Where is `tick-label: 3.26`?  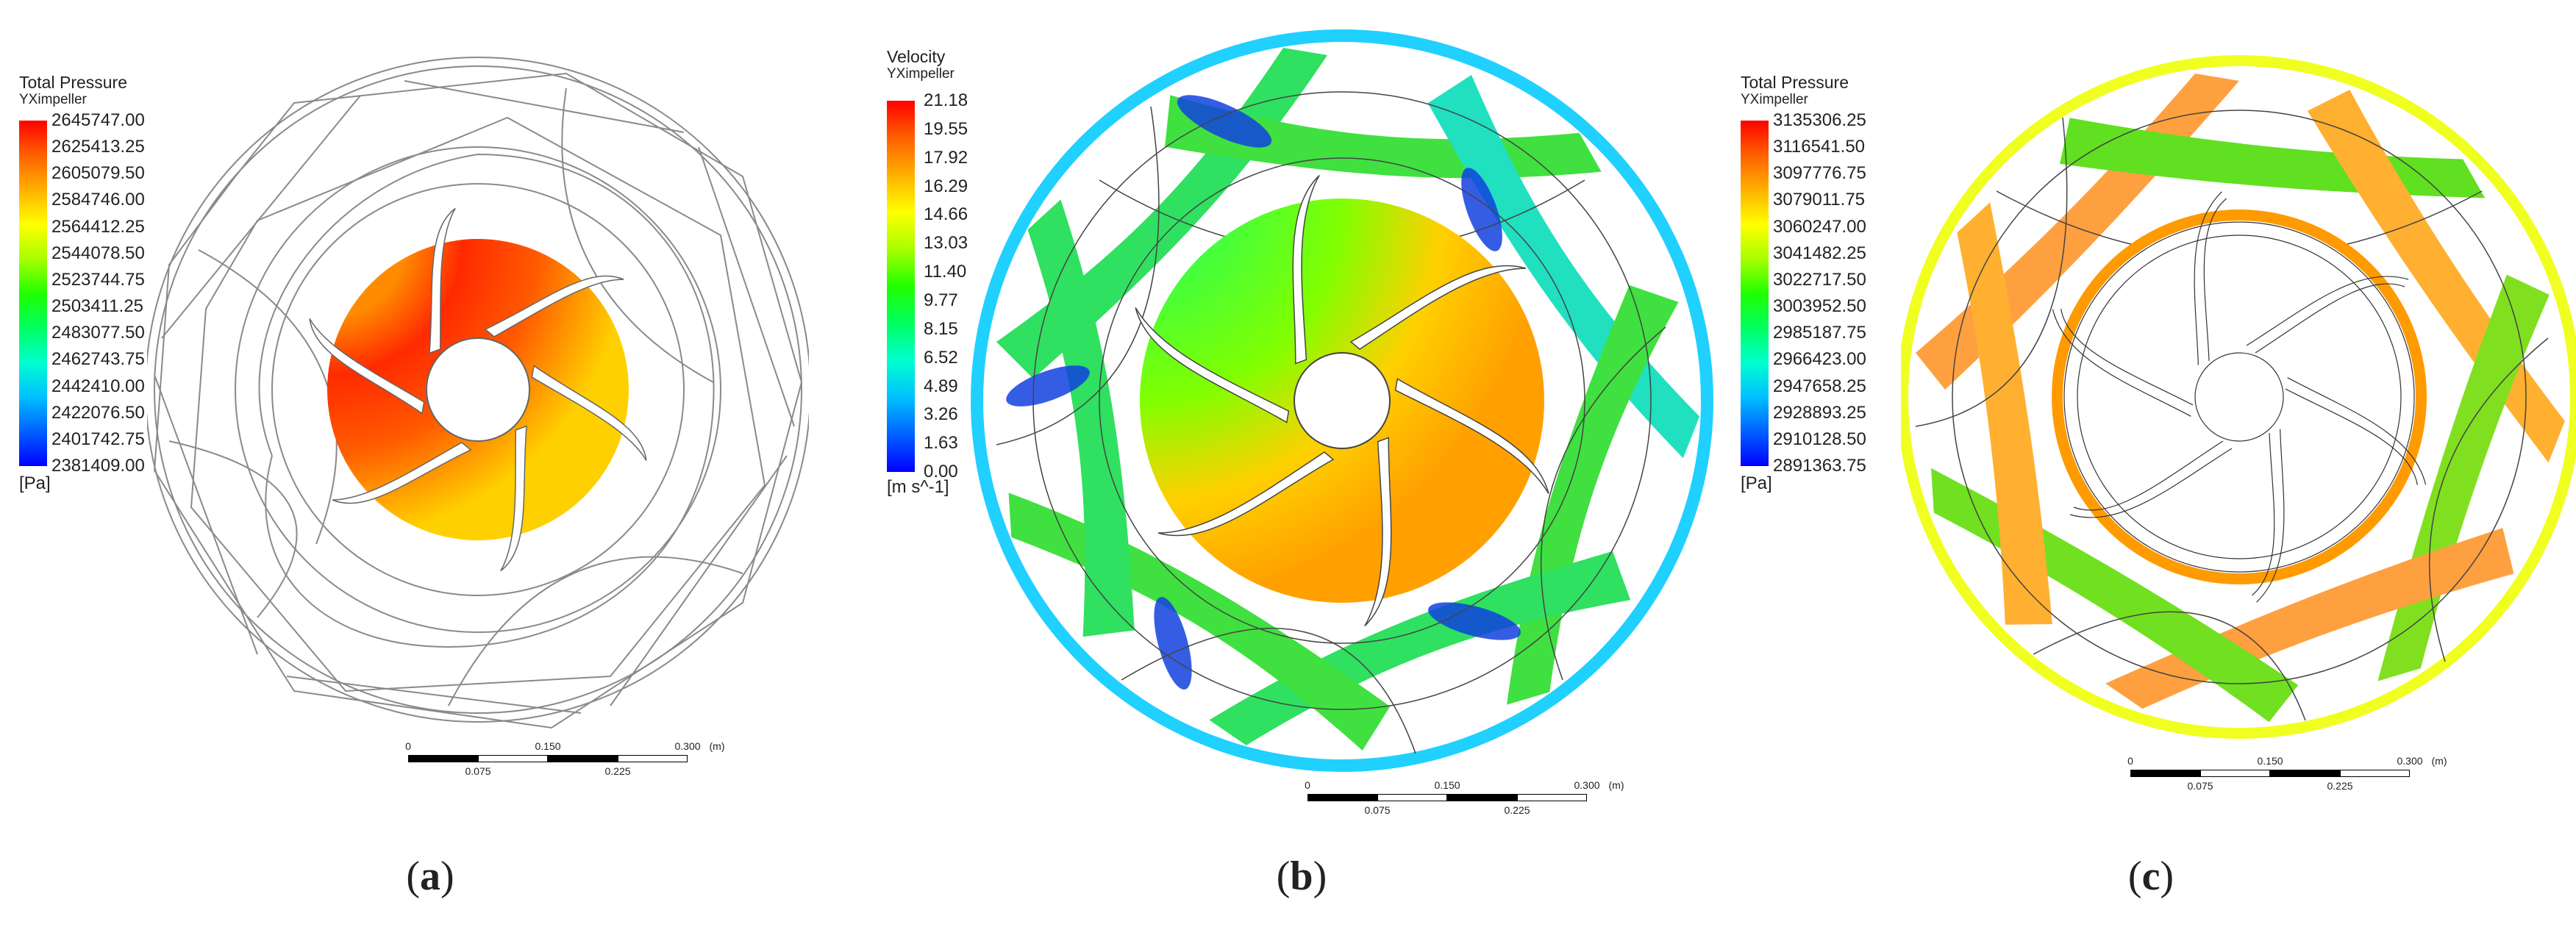 tick-label: 3.26 is located at coordinates (941, 415).